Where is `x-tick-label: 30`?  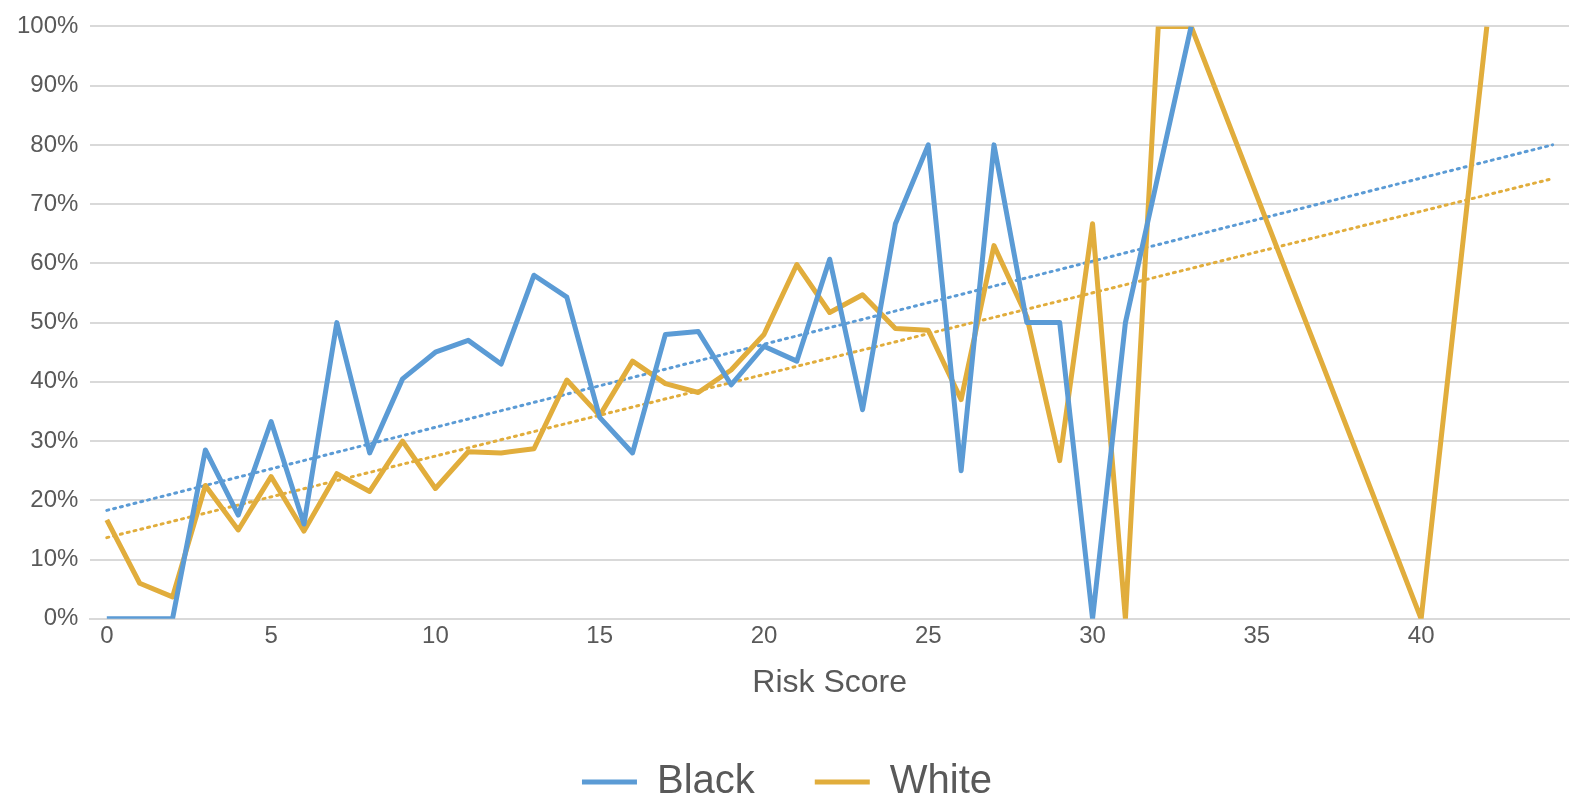 x-tick-label: 30 is located at coordinates (1092, 634).